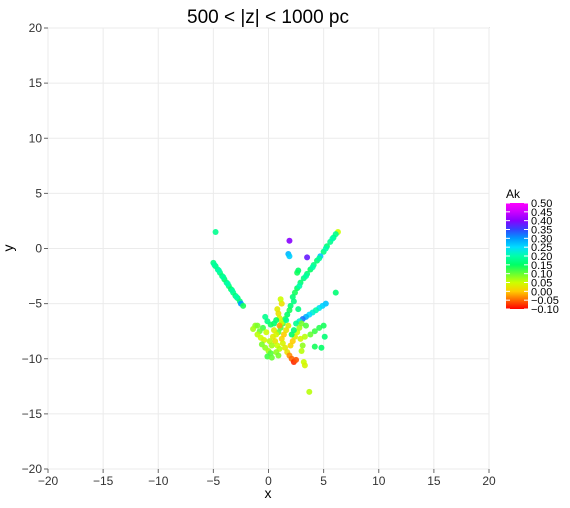 This screenshot has width=570, height=508. I want to click on colorbar-tick-label: 0.05, so click(541, 284).